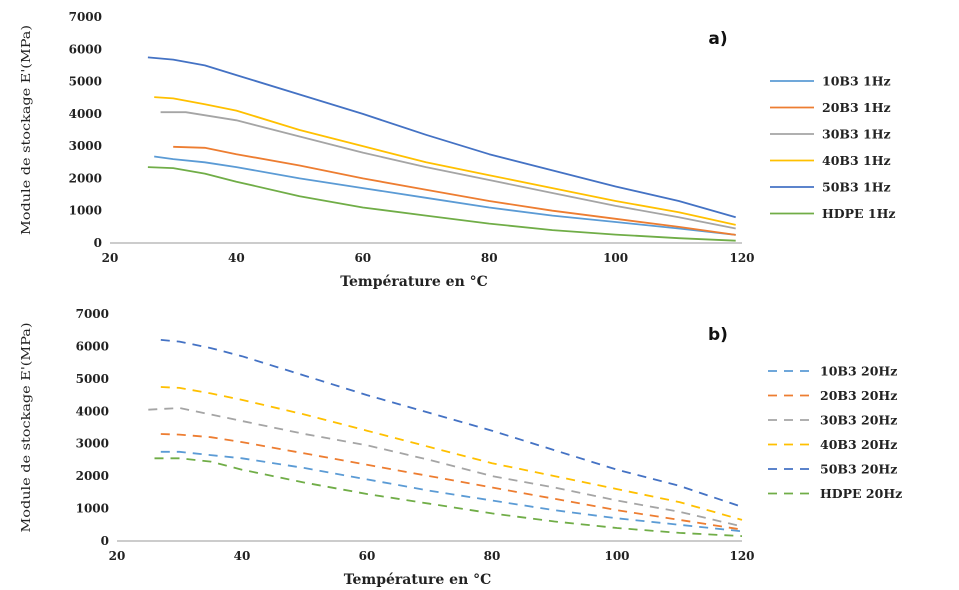 Image resolution: width=959 pixels, height=590 pixels. What do you see at coordinates (859, 213) in the screenshot?
I see `legend-label: HDPE 1Hz` at bounding box center [859, 213].